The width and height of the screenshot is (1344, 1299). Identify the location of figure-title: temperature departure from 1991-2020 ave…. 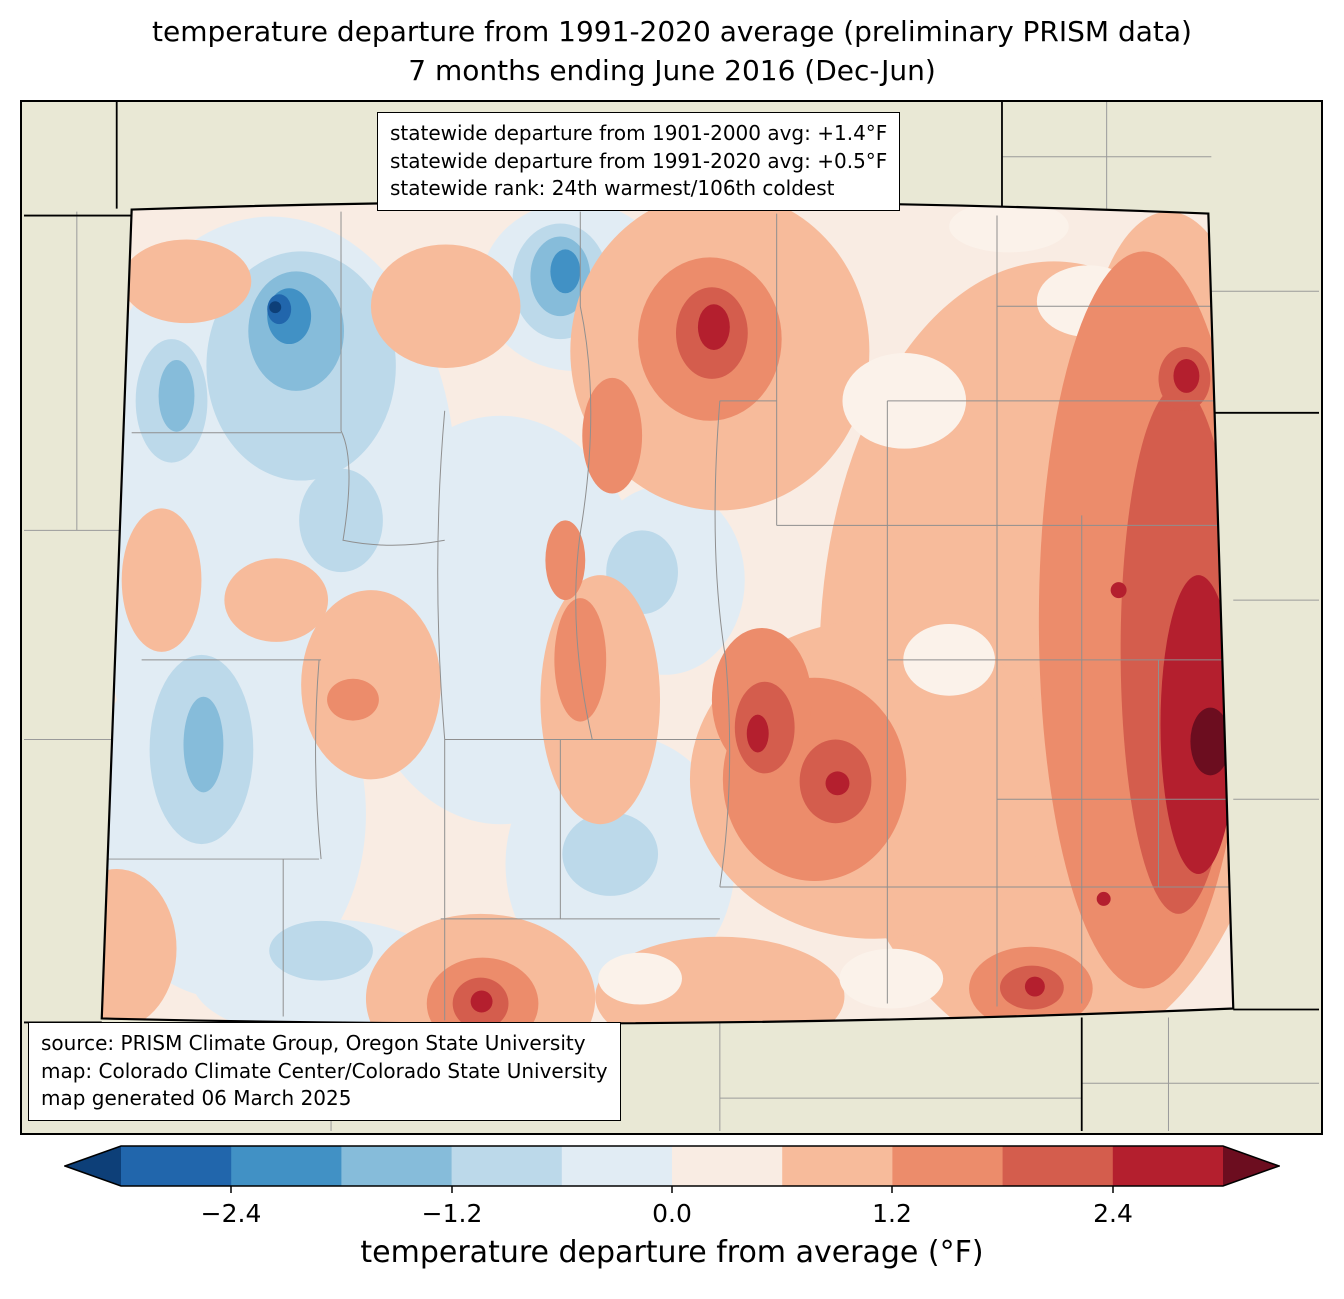
(672, 51).